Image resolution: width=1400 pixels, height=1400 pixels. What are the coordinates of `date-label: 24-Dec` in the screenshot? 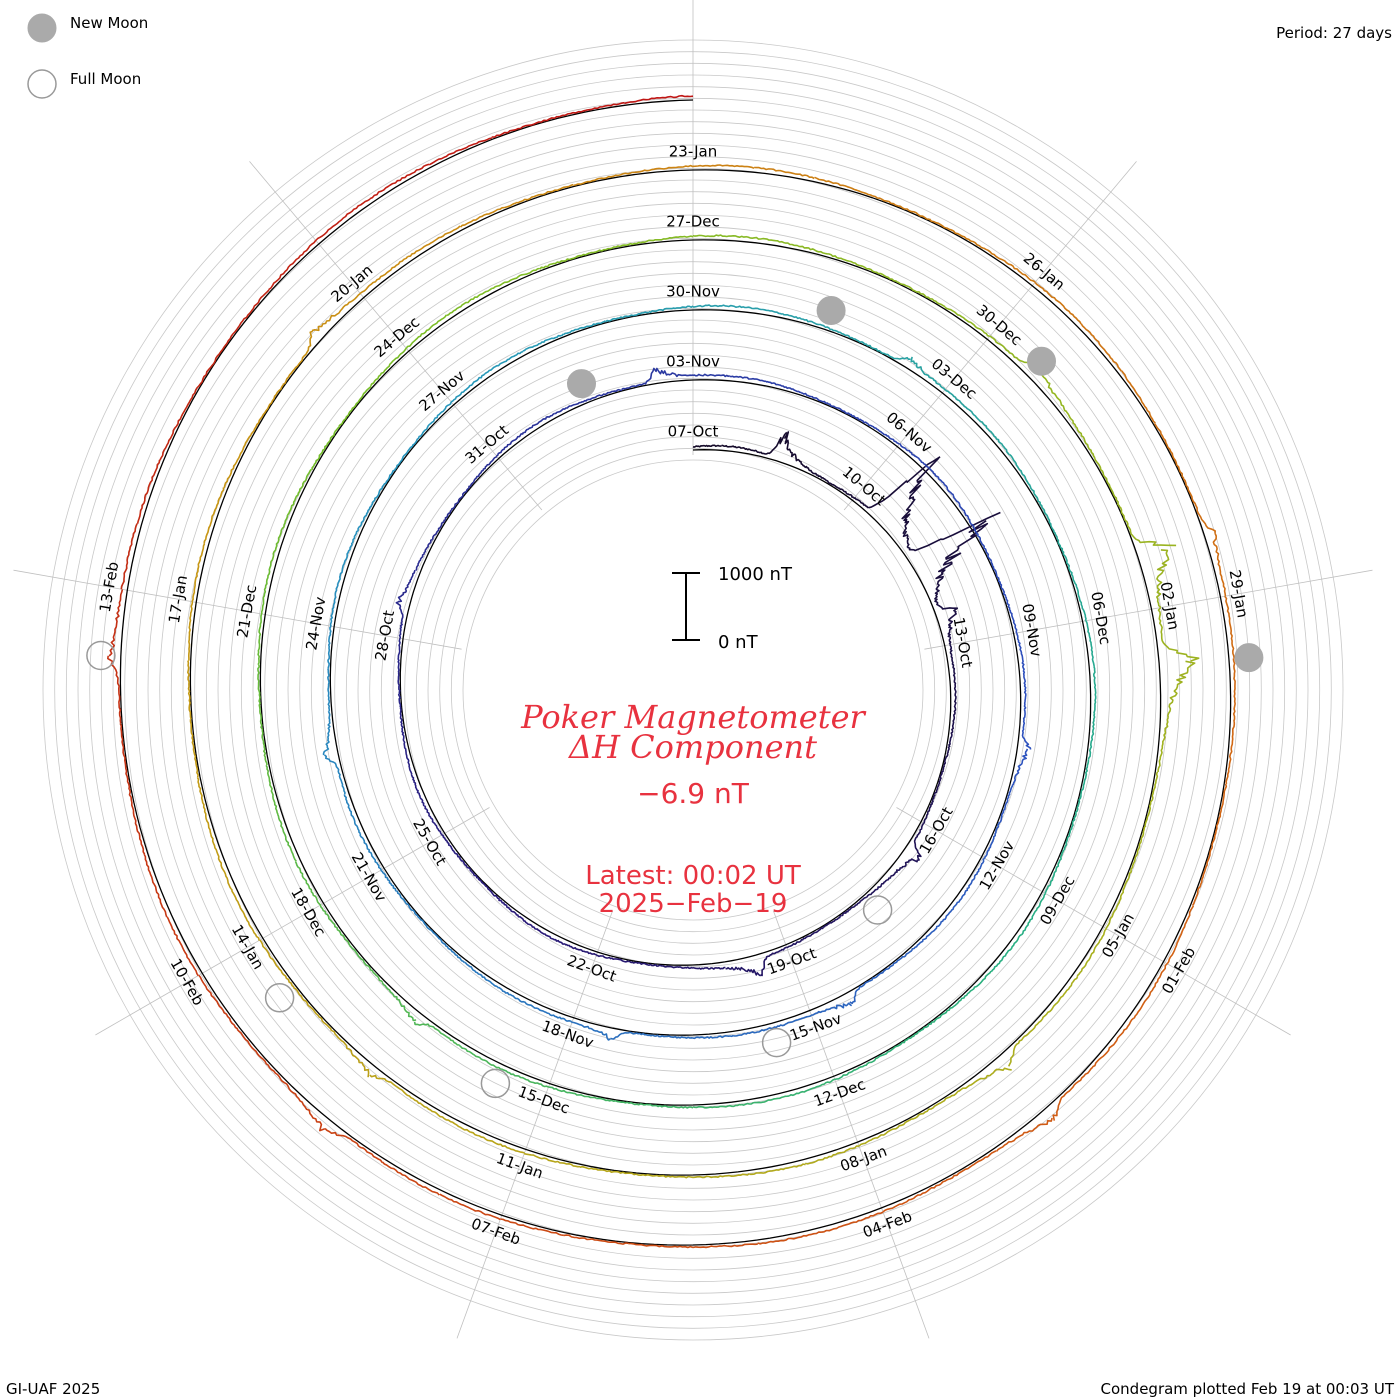 It's located at (397, 337).